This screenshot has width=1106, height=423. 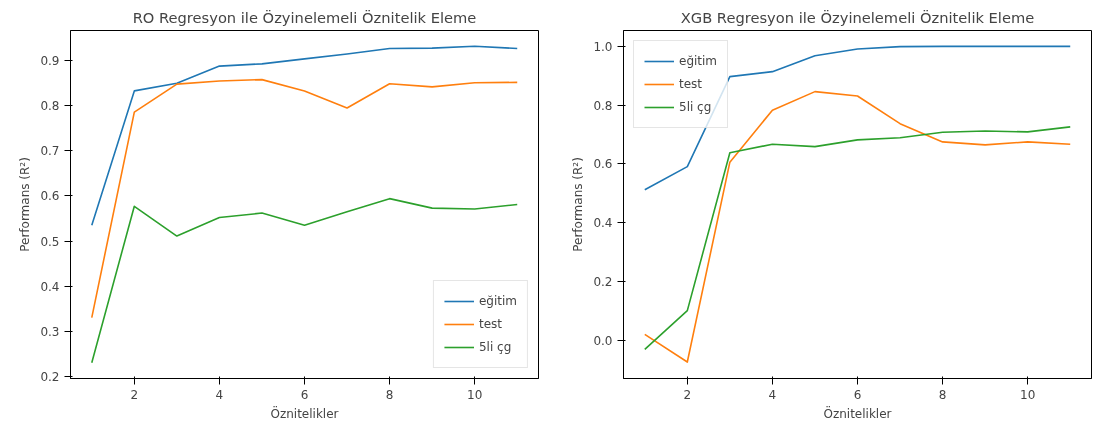 What do you see at coordinates (603, 46) in the screenshot?
I see `y-tick-label: 1.0` at bounding box center [603, 46].